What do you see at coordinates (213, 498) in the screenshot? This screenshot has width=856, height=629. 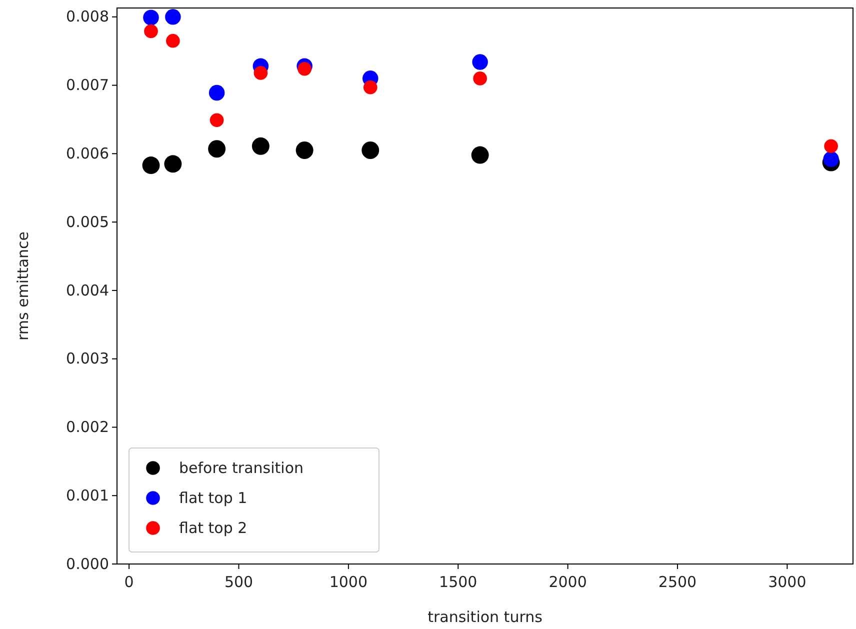 I see `legend-label: flat top 1` at bounding box center [213, 498].